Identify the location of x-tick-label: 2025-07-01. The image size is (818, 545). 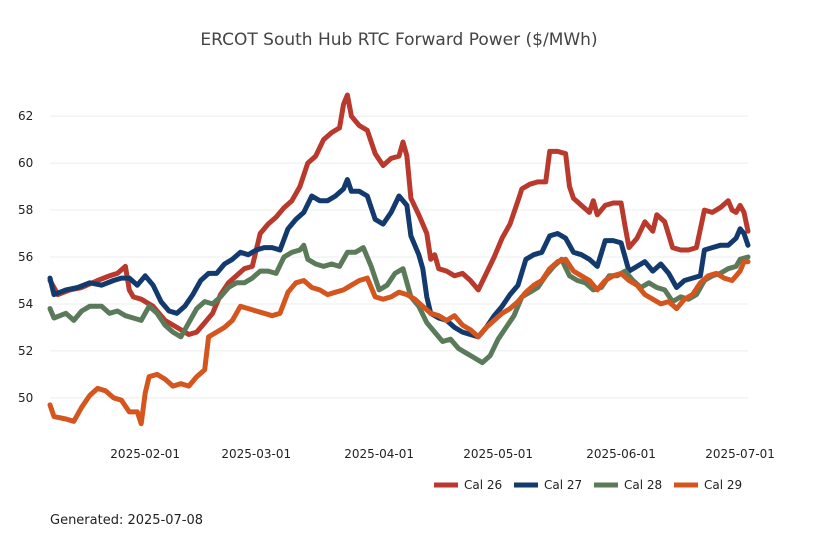
(740, 454).